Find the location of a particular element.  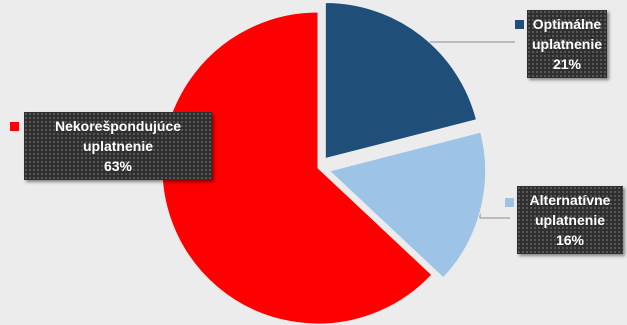

data-label-optimalne-value: 21% is located at coordinates (567, 64).